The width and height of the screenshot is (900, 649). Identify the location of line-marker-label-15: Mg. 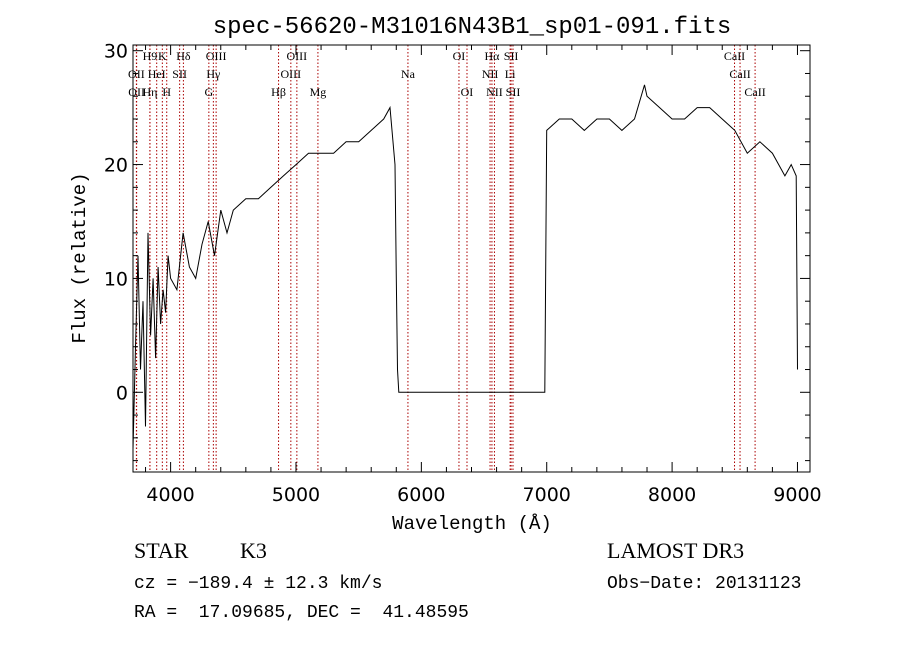
(318, 92).